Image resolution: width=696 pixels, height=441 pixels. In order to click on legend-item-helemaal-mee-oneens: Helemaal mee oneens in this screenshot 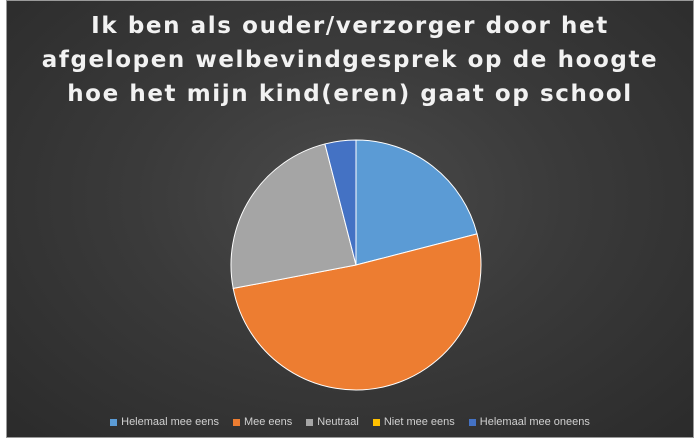, I will do `click(529, 422)`.